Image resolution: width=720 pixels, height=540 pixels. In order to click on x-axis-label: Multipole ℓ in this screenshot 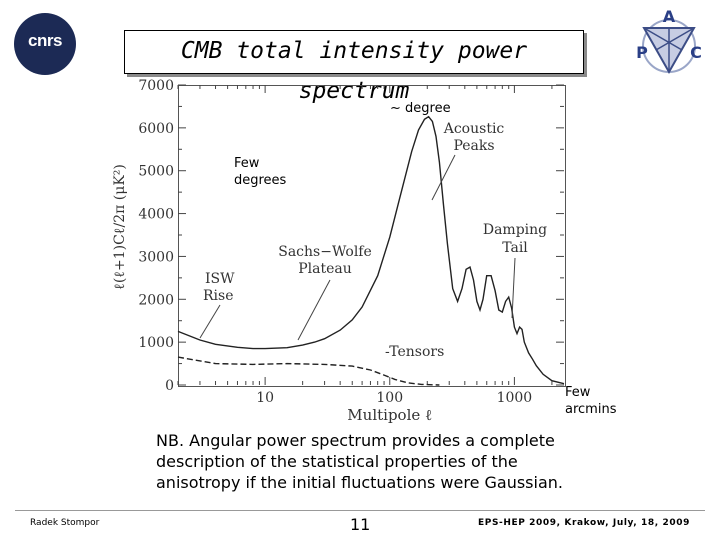, I will do `click(389, 415)`.